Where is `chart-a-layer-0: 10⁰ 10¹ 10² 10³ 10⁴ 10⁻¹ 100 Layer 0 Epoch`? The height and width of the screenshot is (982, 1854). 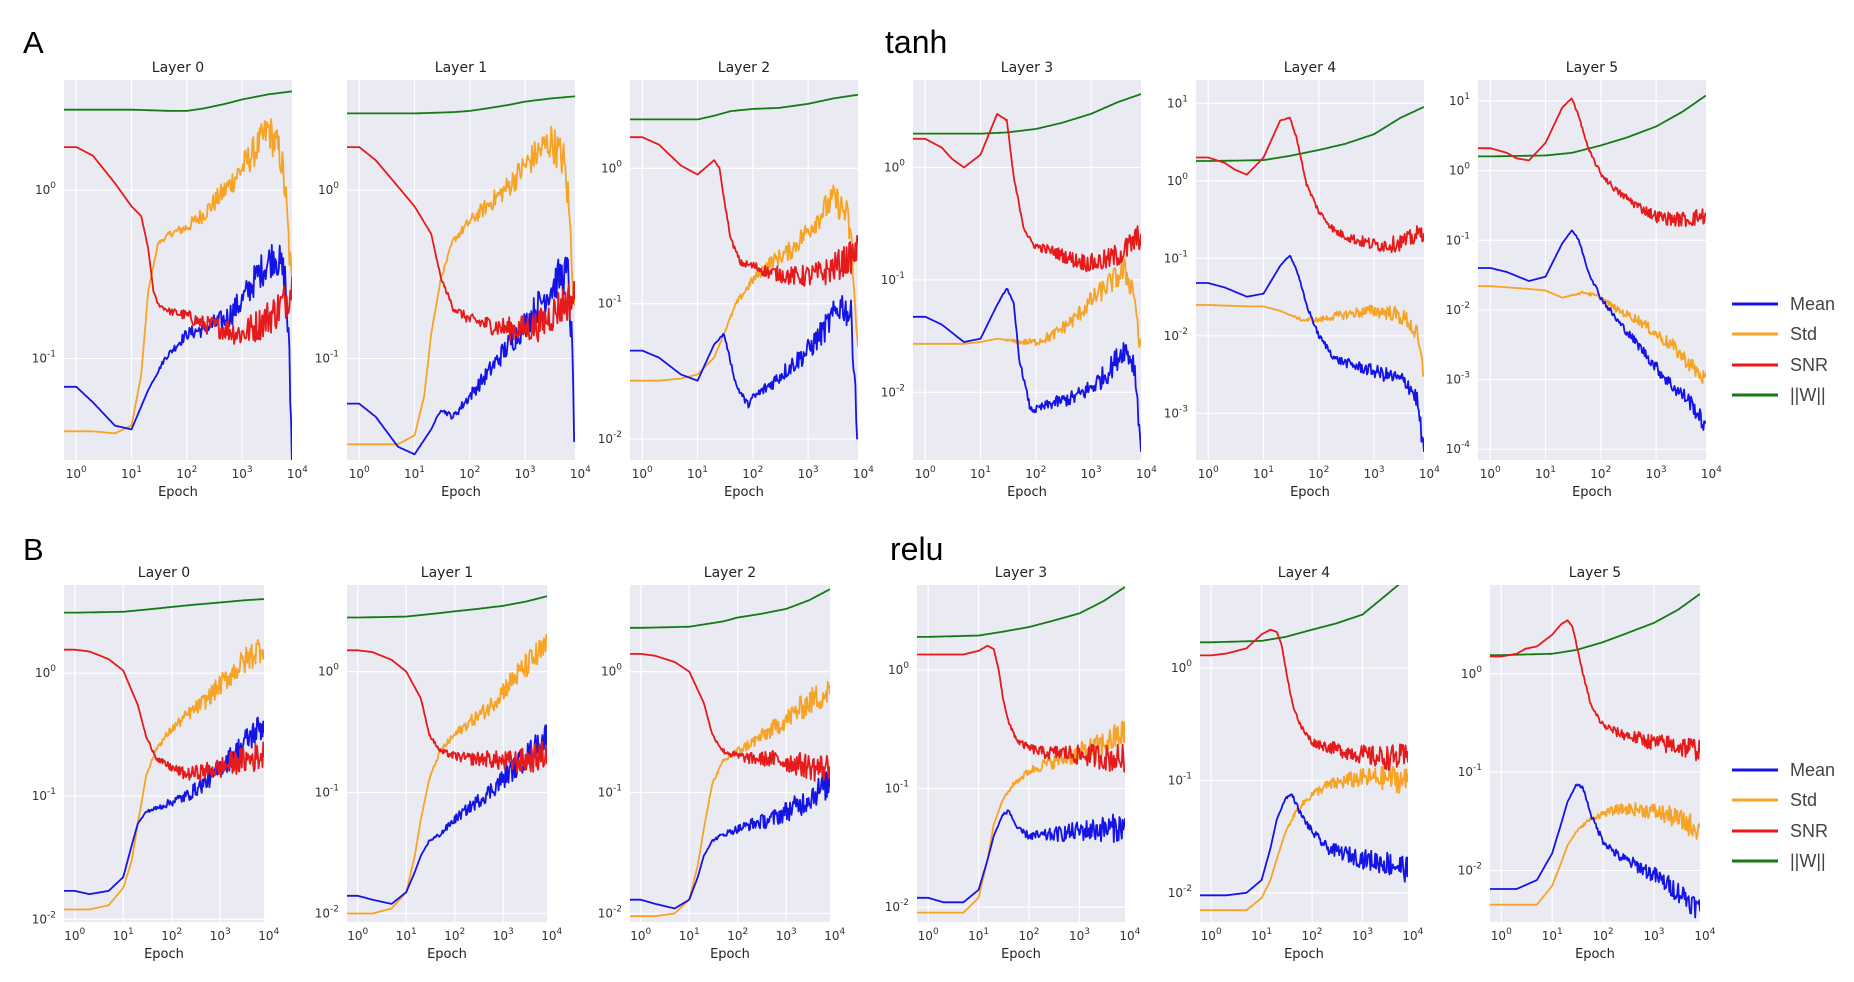 chart-a-layer-0: 10⁰ 10¹ 10² 10³ 10⁴ 10⁻¹ 100 Layer 0 Epoch is located at coordinates (170, 280).